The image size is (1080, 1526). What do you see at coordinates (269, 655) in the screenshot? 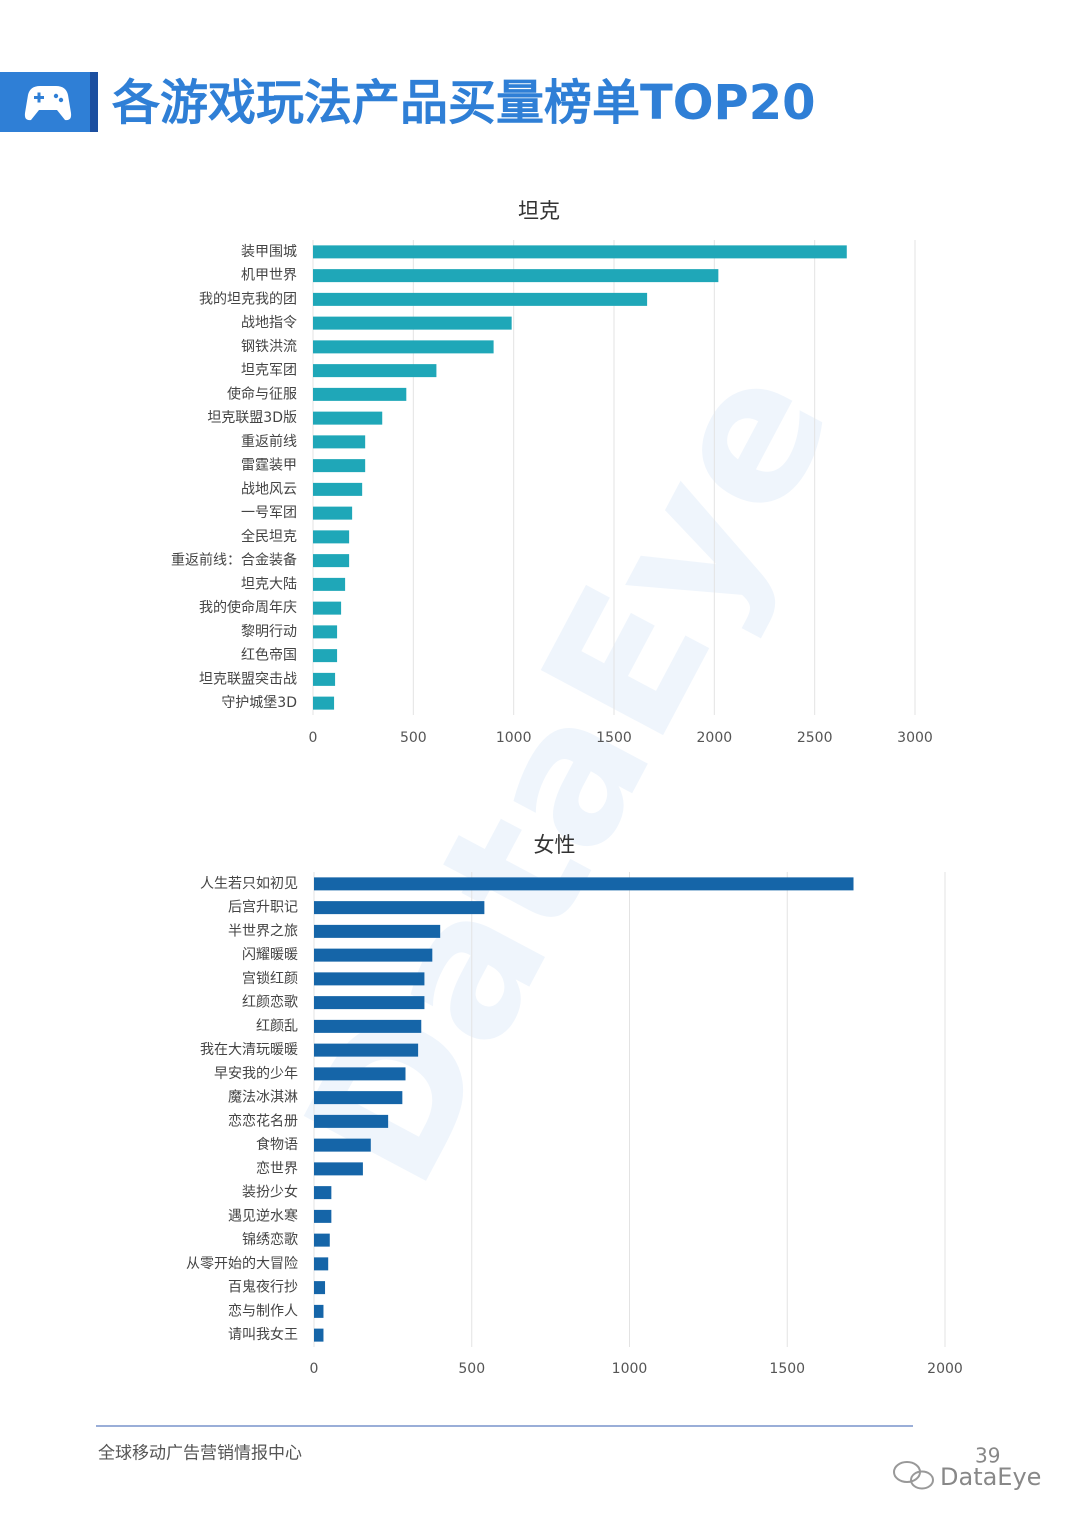
I see `y-tick-label: 红色帝国` at bounding box center [269, 655].